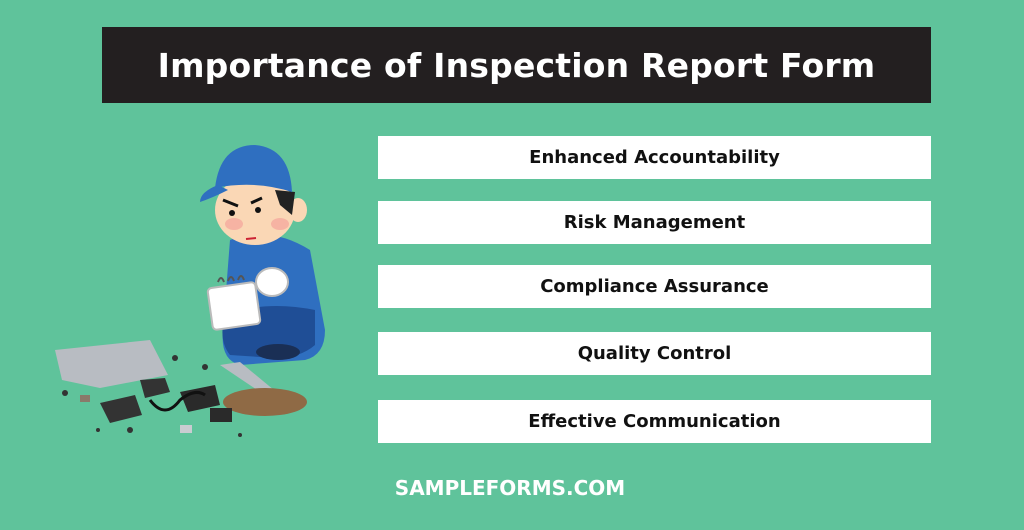 Image resolution: width=1024 pixels, height=530 pixels. I want to click on list-item-label: Enhanced Accountability, so click(654, 157).